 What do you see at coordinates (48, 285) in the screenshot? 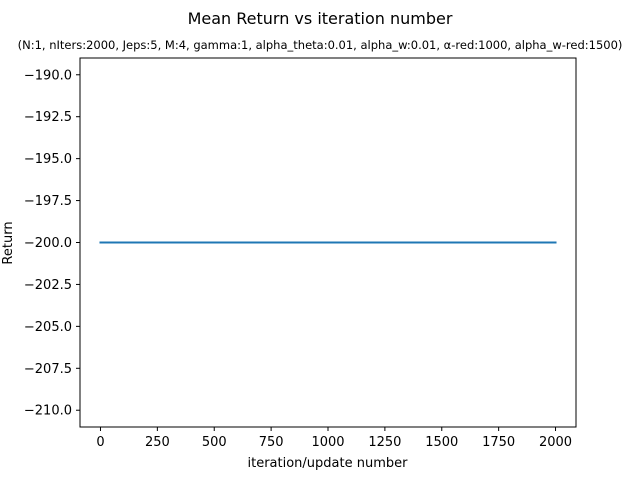
I see `y-tick-label: −202.5` at bounding box center [48, 285].